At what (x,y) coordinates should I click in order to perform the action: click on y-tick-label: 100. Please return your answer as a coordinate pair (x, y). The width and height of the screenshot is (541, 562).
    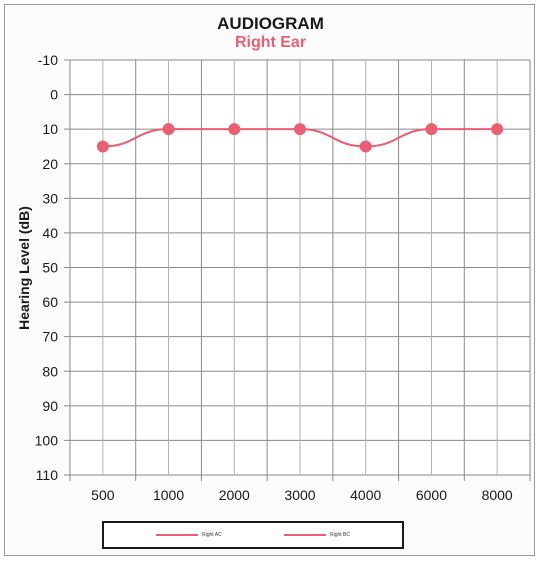
    Looking at the image, I should click on (47, 440).